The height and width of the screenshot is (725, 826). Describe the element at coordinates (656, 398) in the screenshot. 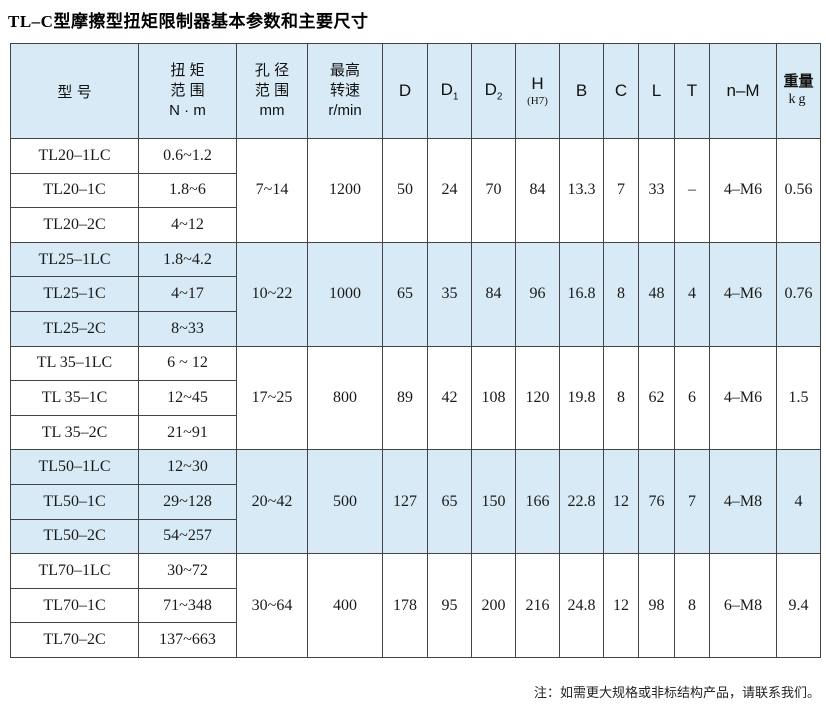

I see `cell-L: 62` at that location.